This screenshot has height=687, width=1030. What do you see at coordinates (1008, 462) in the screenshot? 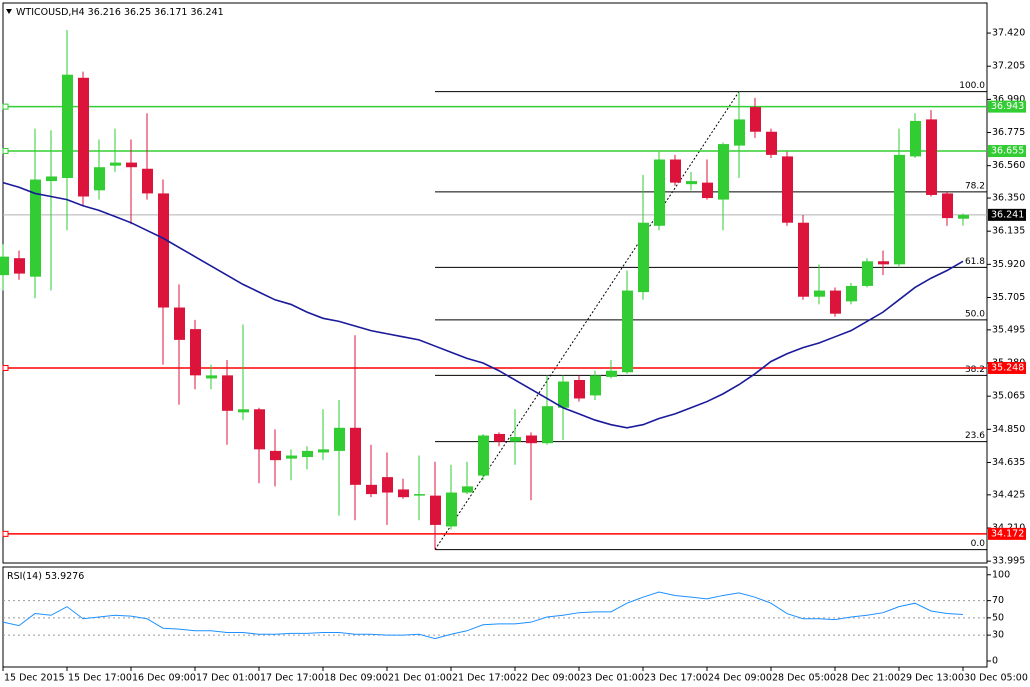
I see `y-tick-label: 34.635` at bounding box center [1008, 462].